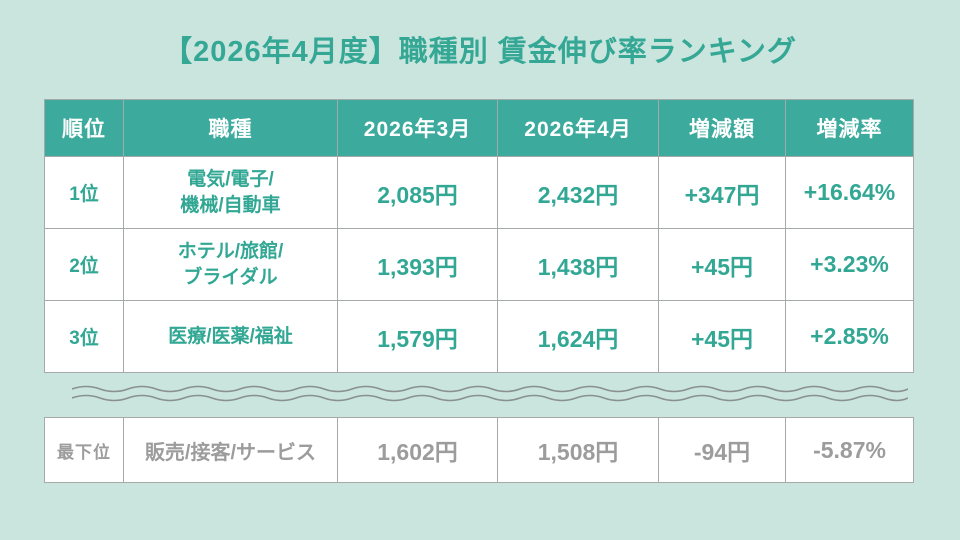 This screenshot has width=960, height=540. I want to click on rank-label: 2位, so click(84, 264).